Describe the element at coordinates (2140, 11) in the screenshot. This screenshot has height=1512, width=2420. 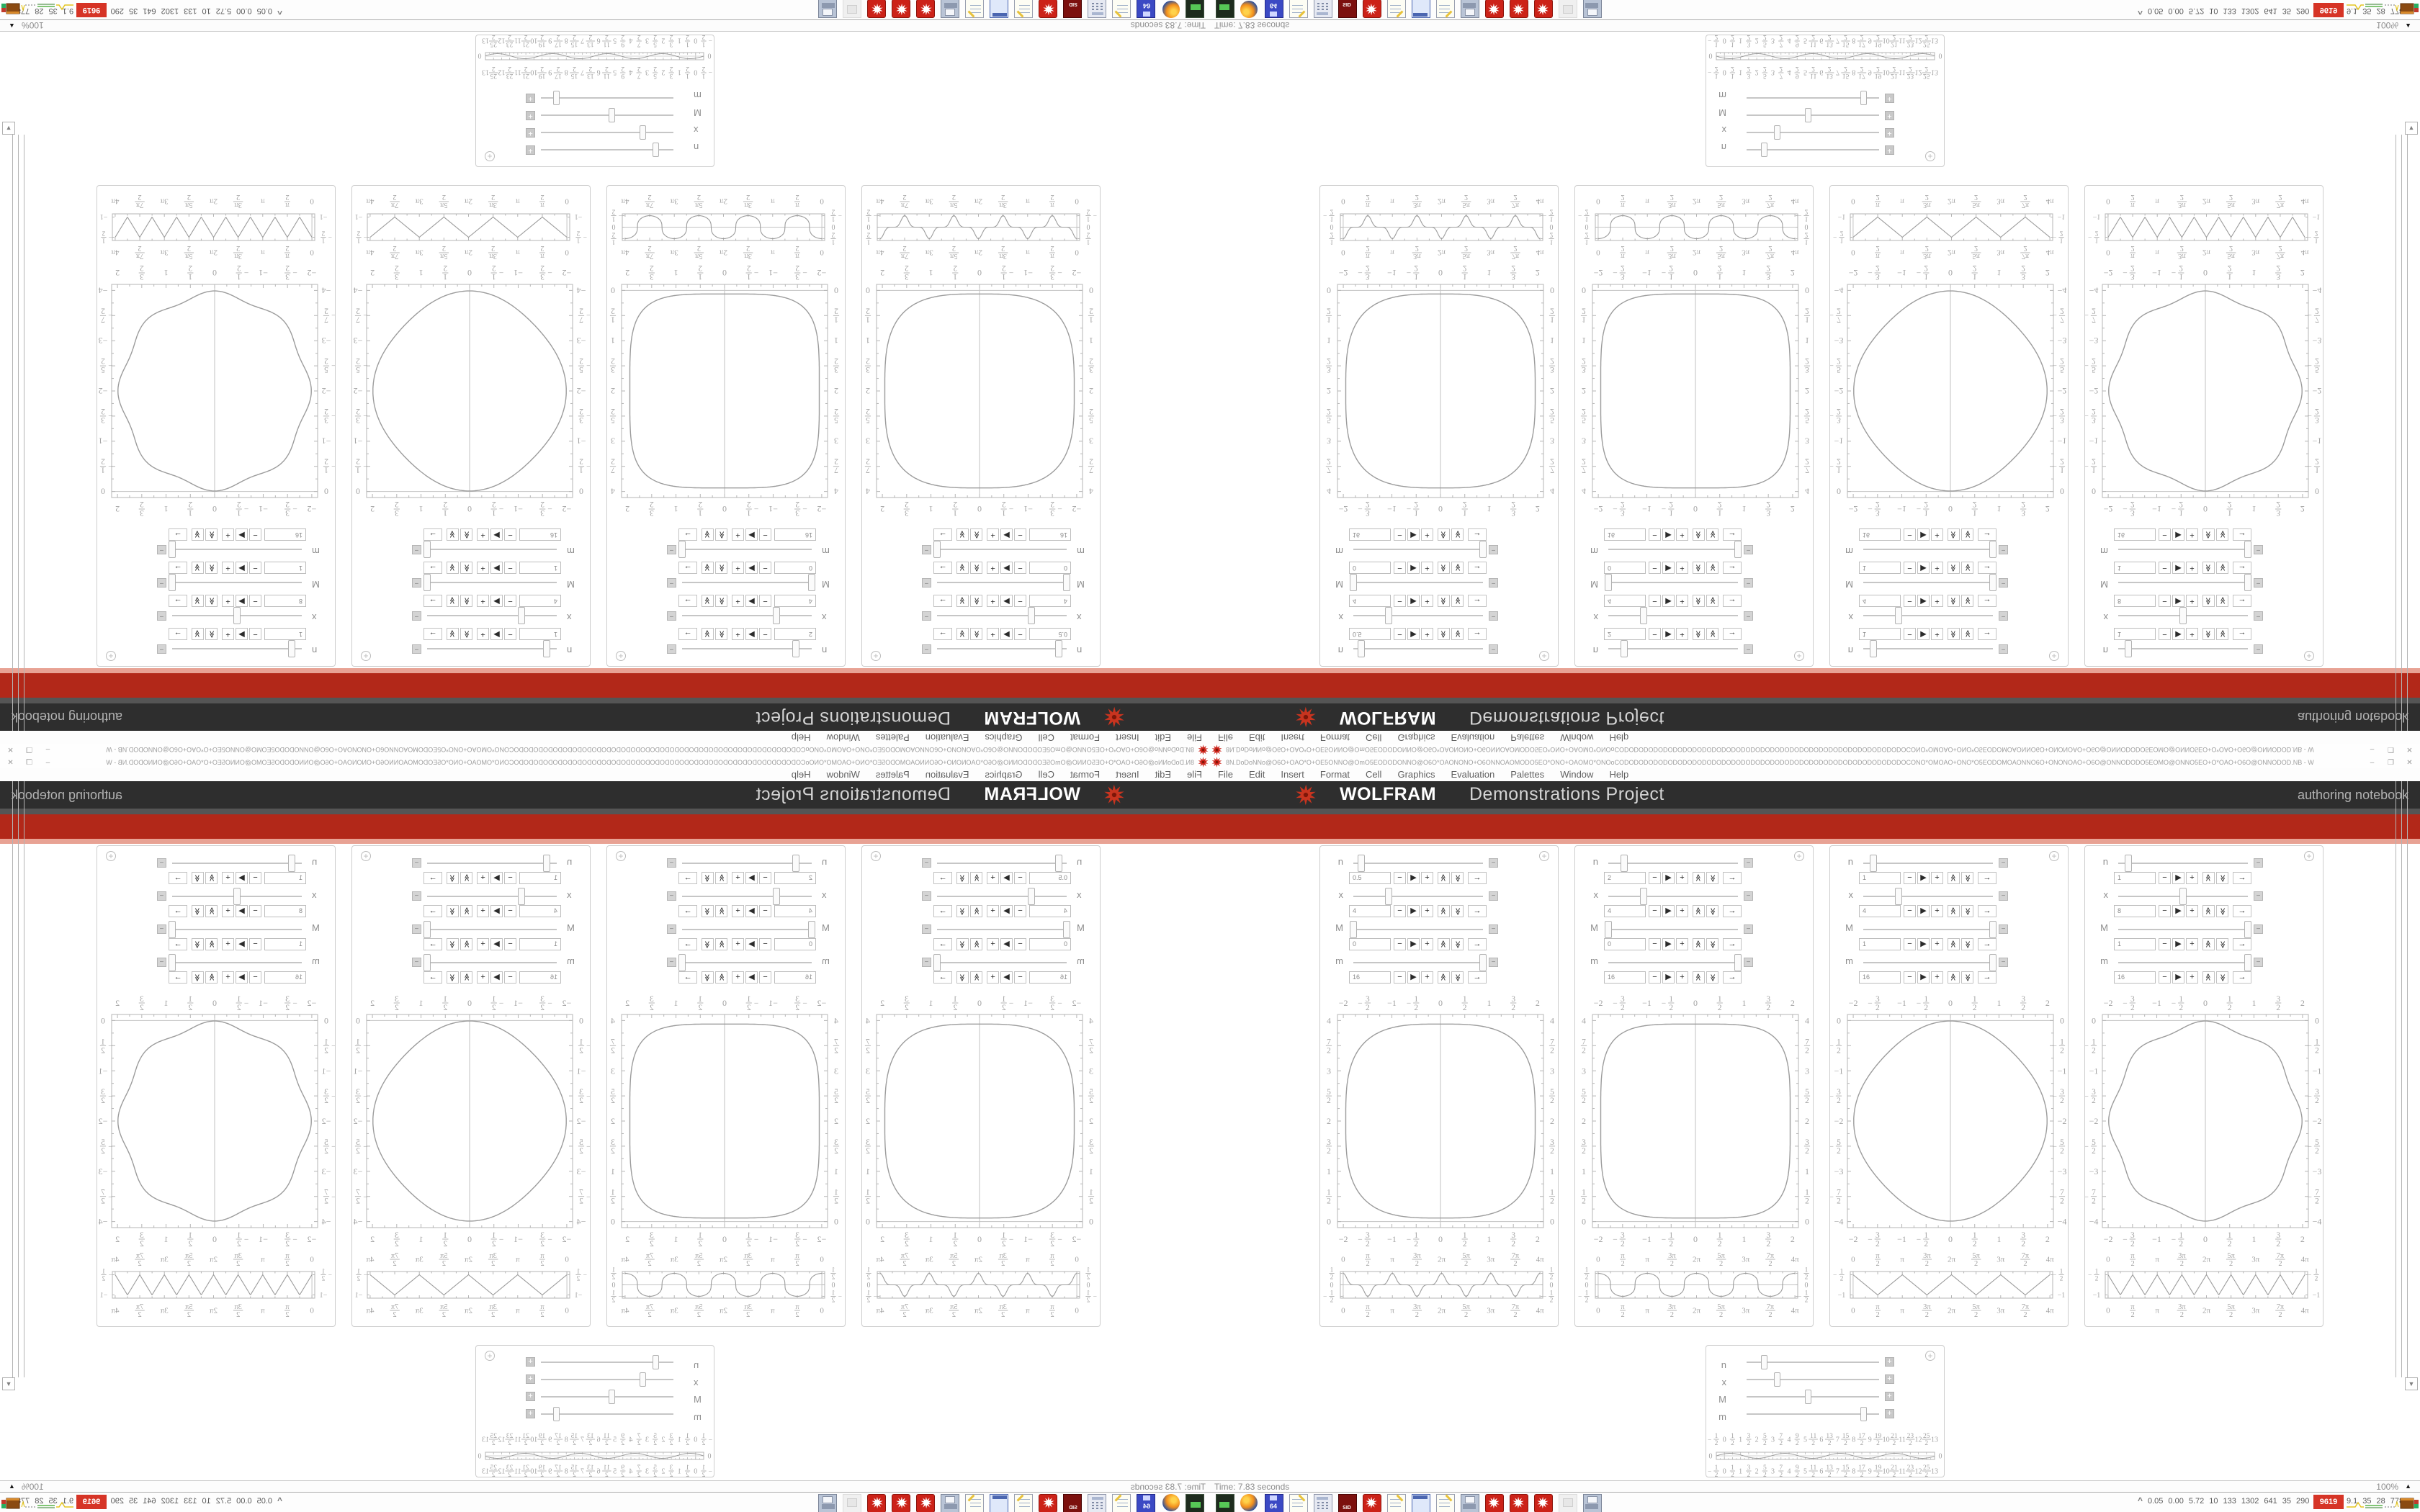
I see `taskbar-expand-chevron: ^` at that location.